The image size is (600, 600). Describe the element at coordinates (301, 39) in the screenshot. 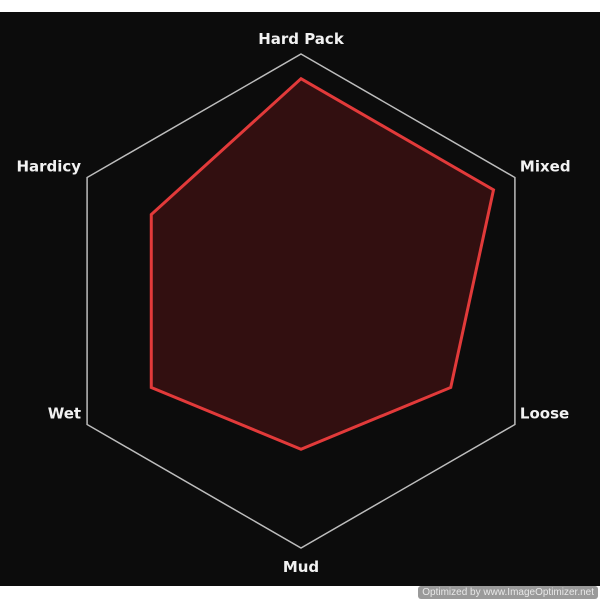

I see `axis-label-hard-pack: Hard Pack` at that location.